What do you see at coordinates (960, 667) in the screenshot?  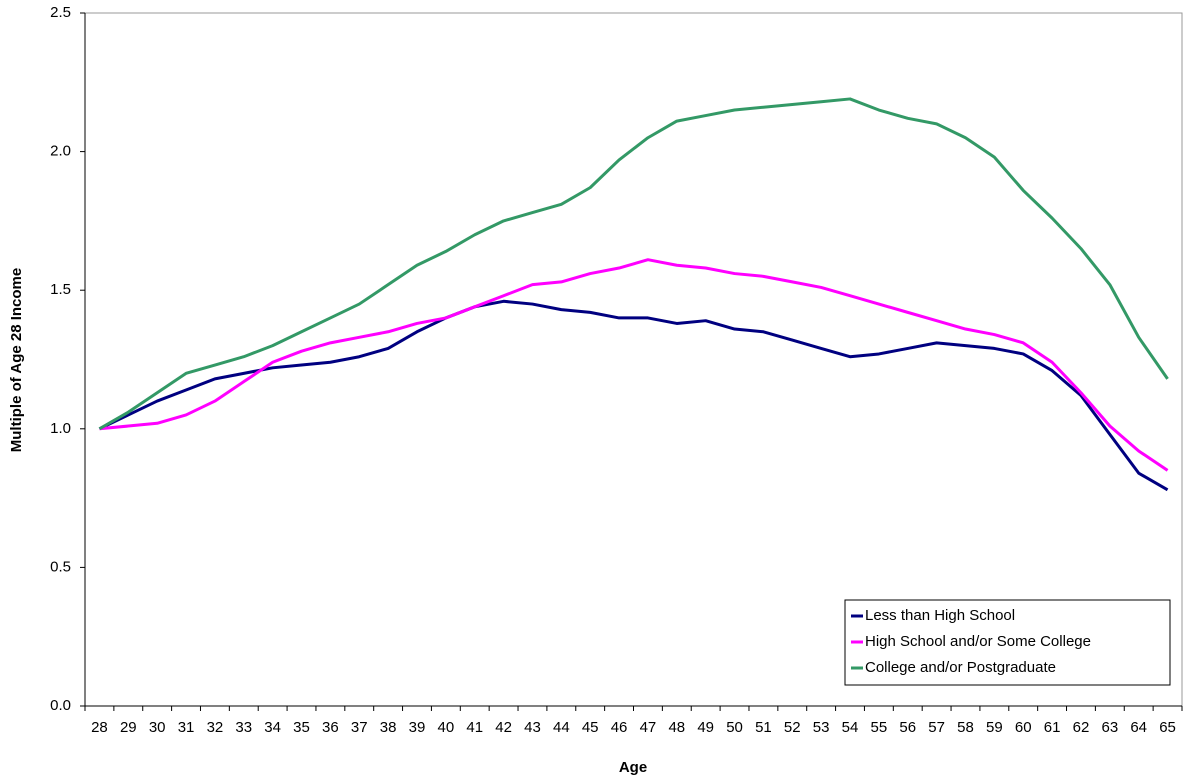 I see `legend-label: College and/or Postgraduate` at bounding box center [960, 667].